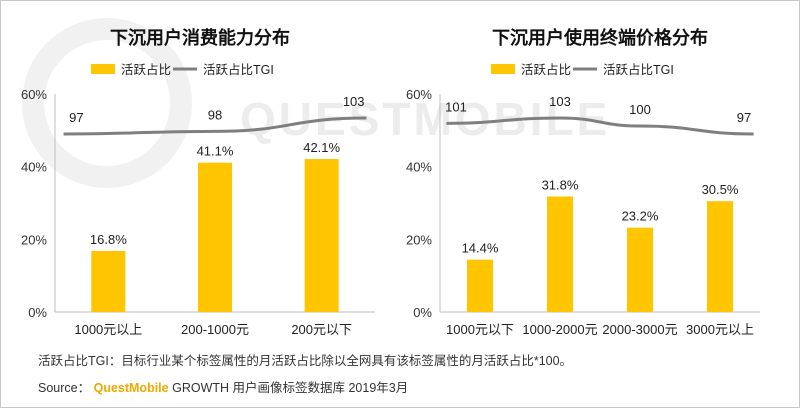 This screenshot has height=408, width=800. Describe the element at coordinates (419, 94) in the screenshot. I see `y-tick-label-1-3: 60%` at that location.